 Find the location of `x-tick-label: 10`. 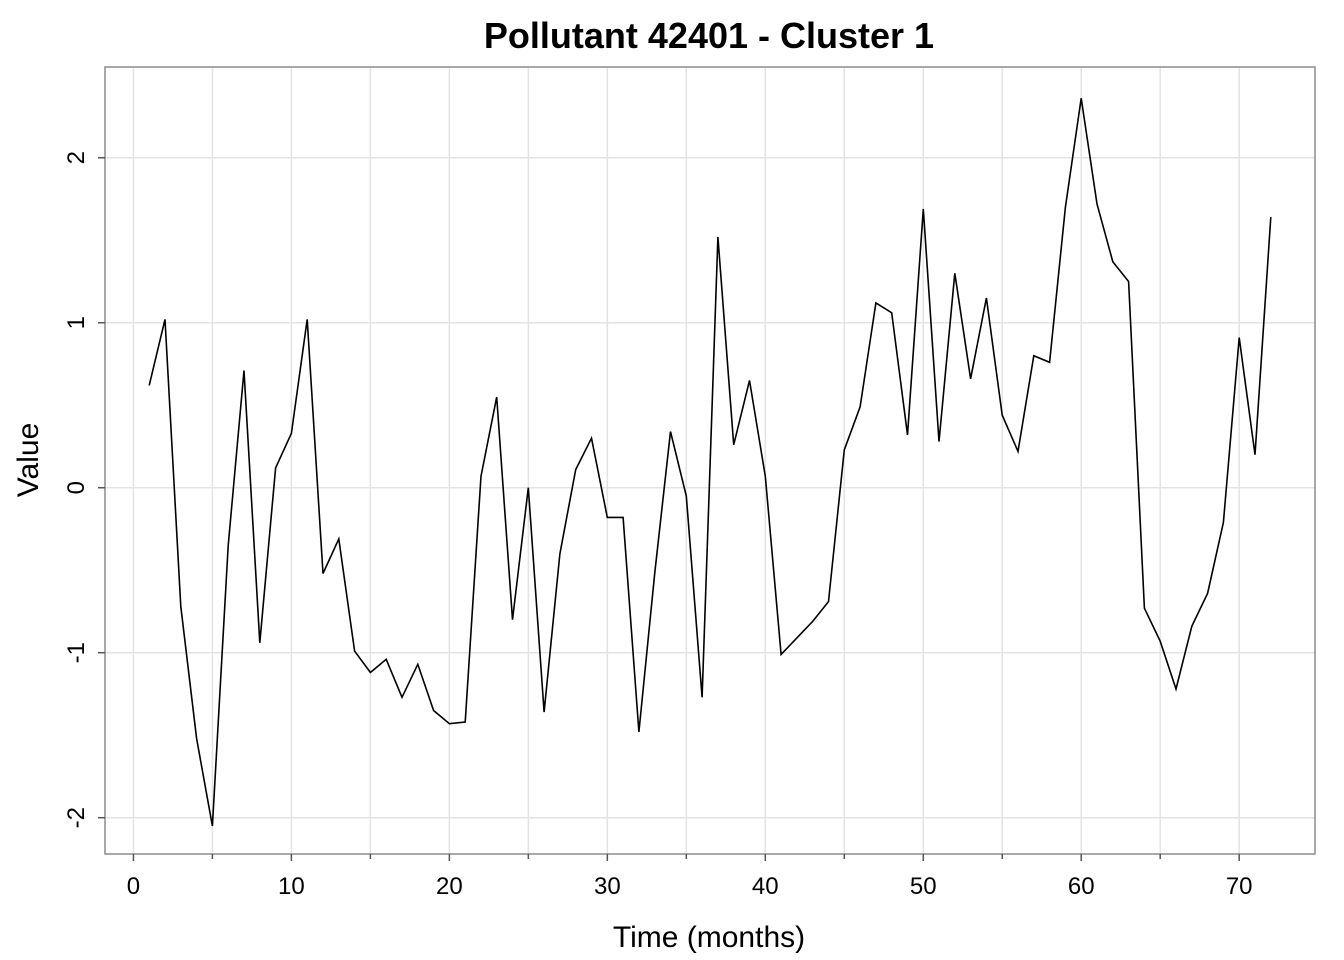

x-tick-label: 10 is located at coordinates (291, 886).